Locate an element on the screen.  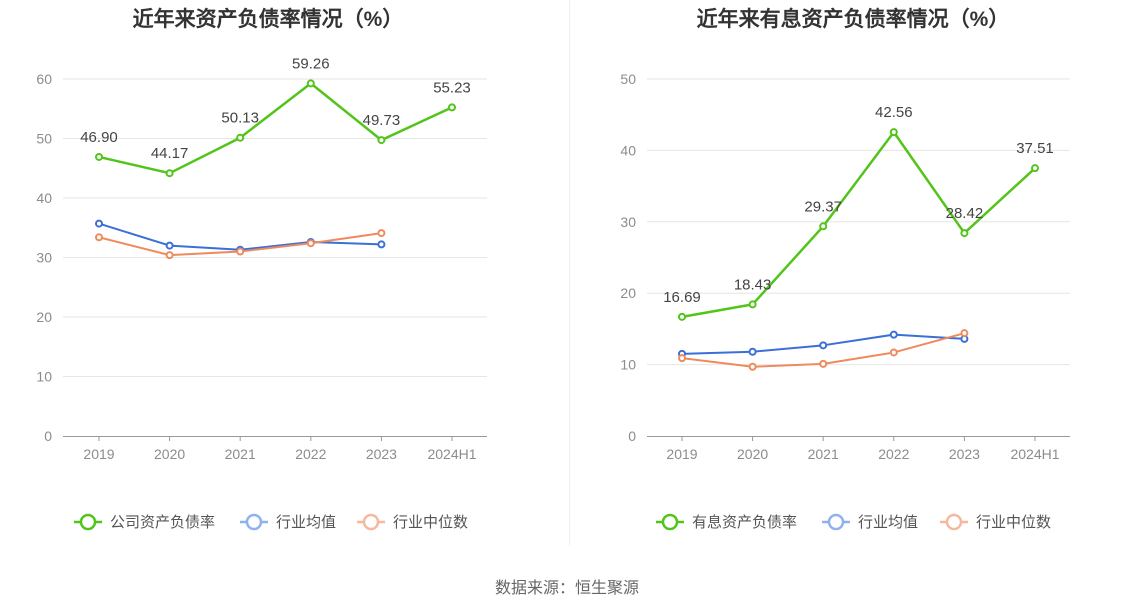
data-label: 46.90 is located at coordinates (99, 137).